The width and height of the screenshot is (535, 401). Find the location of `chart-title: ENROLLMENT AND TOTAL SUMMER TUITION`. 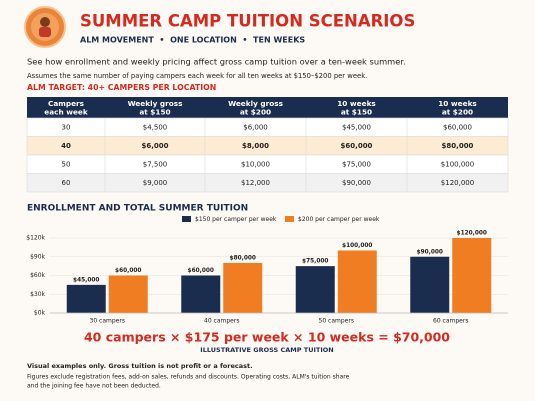

chart-title: ENROLLMENT AND TOTAL SUMMER TUITION is located at coordinates (137, 209).